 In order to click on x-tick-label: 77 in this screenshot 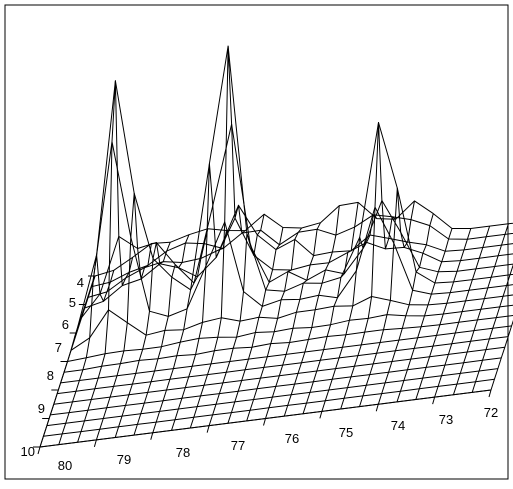, I will do `click(238, 445)`.